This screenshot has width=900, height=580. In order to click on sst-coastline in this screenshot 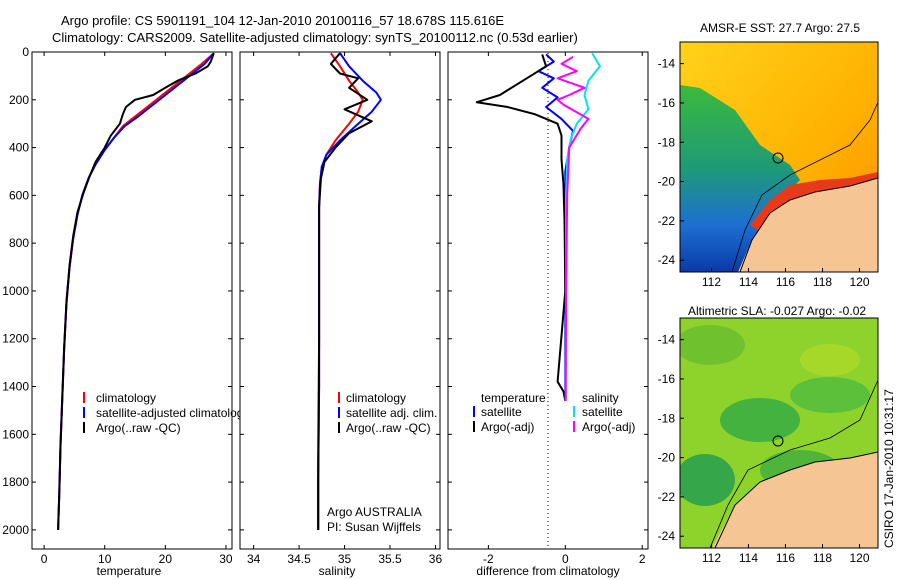, I will do `click(808, 224)`.